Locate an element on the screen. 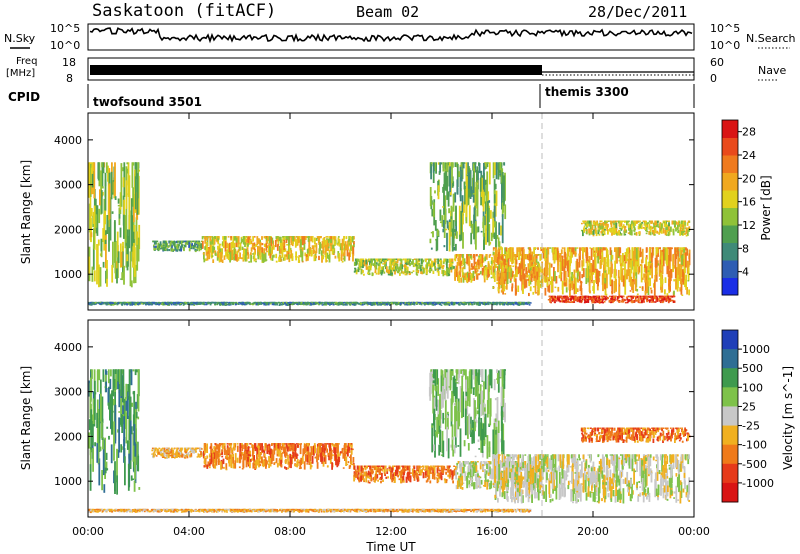  nave-tick-bottom: 0 is located at coordinates (713, 78).